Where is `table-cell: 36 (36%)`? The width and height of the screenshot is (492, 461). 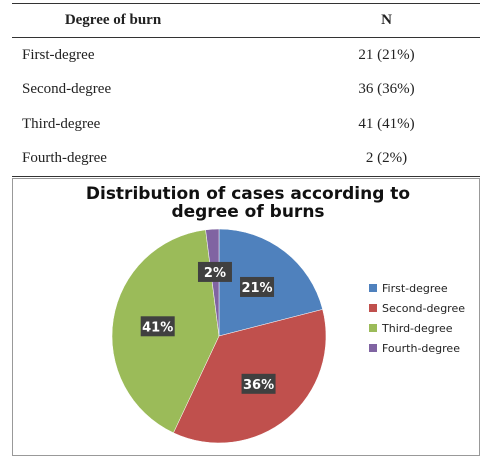
table-cell: 36 (36%) is located at coordinates (386, 89).